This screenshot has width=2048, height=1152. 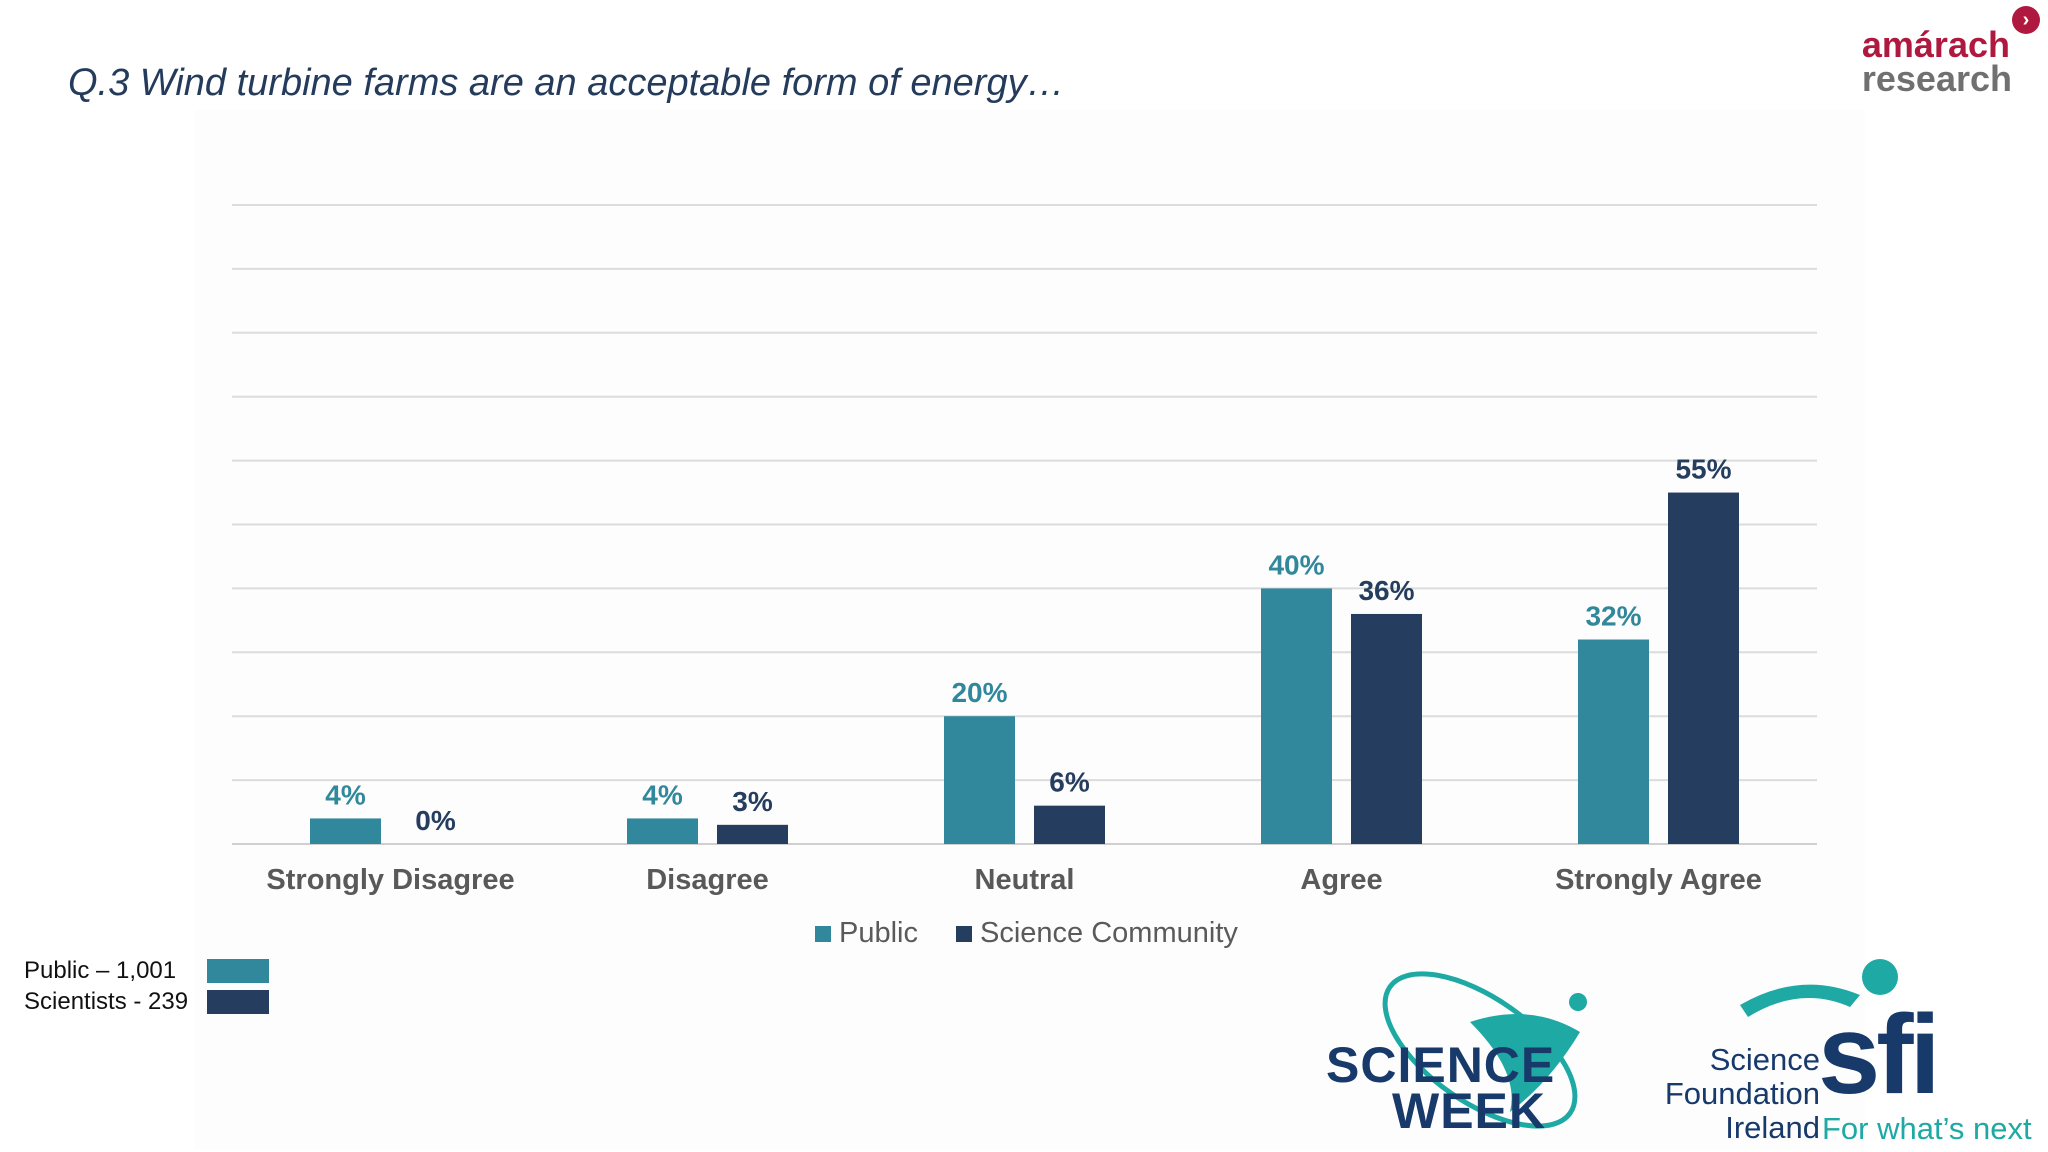 What do you see at coordinates (1764, 1059) in the screenshot?
I see `sfi-line1: Science` at bounding box center [1764, 1059].